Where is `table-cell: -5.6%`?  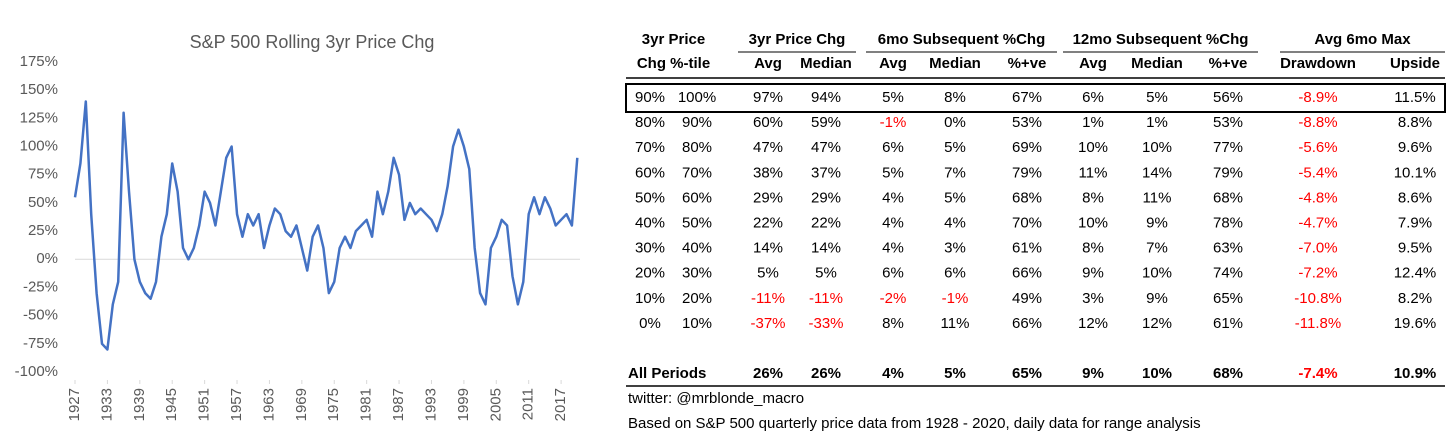
table-cell: -5.6% is located at coordinates (1317, 147).